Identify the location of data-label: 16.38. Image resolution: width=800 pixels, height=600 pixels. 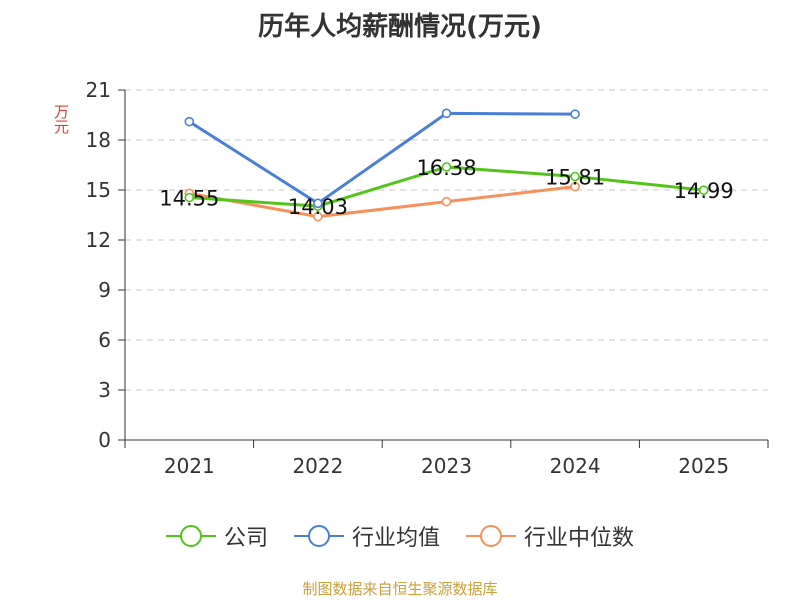
(446, 168).